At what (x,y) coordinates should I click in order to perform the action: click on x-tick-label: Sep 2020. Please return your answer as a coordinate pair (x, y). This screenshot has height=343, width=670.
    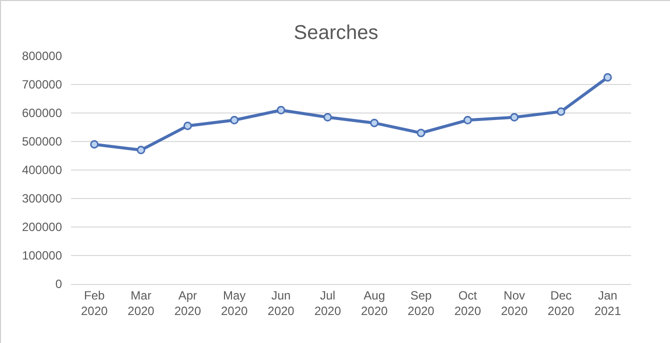
    Looking at the image, I should click on (421, 303).